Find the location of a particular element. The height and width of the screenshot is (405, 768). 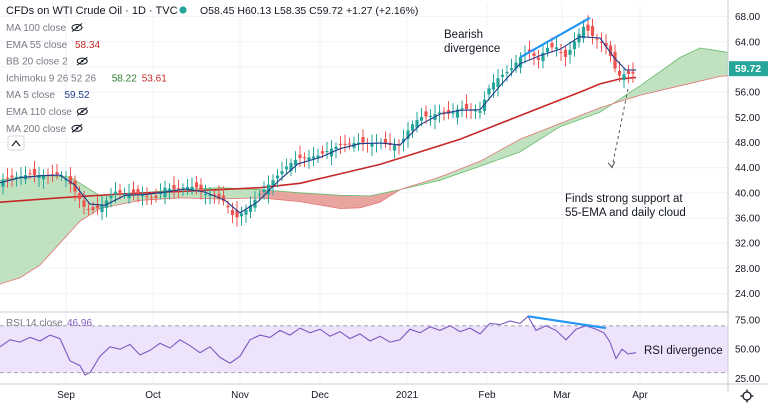

time-tick-label: Nov is located at coordinates (240, 395).